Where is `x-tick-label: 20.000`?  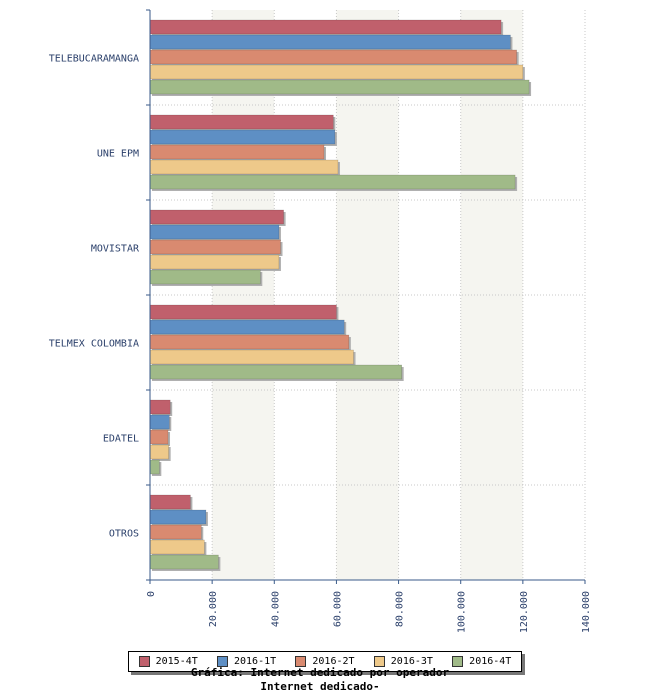 x-tick-label: 20.000 is located at coordinates (213, 609).